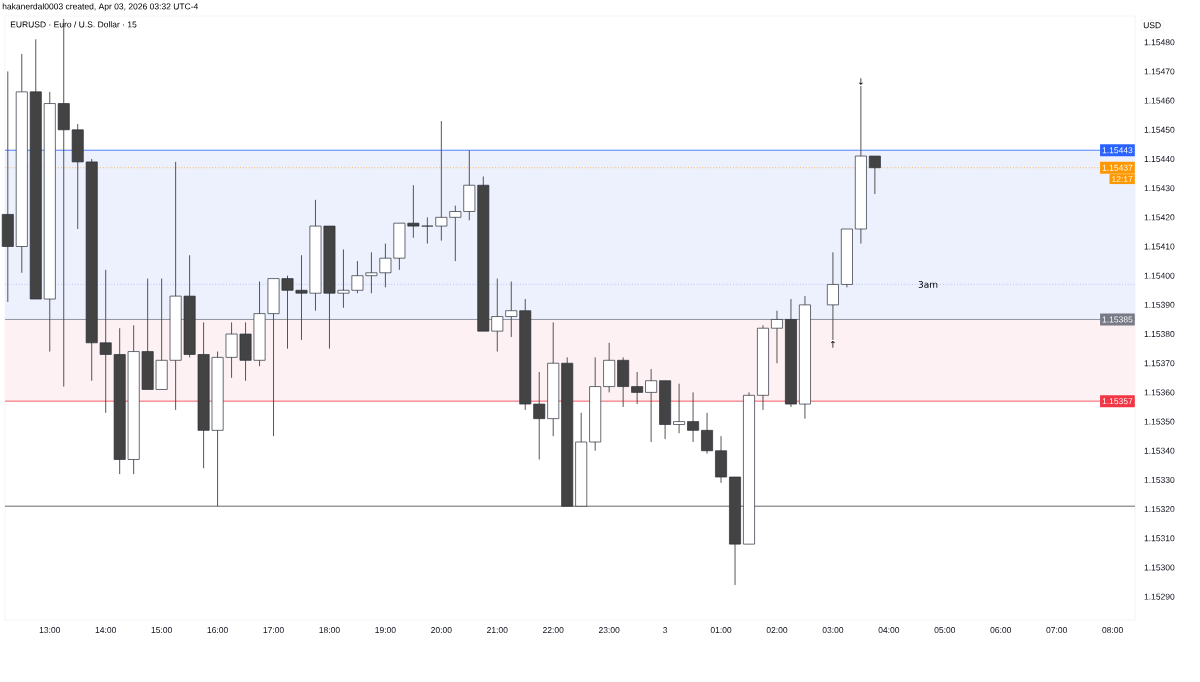 Image resolution: width=1200 pixels, height=682 pixels. What do you see at coordinates (721, 630) in the screenshot?
I see `x-tick-label: 01:00` at bounding box center [721, 630].